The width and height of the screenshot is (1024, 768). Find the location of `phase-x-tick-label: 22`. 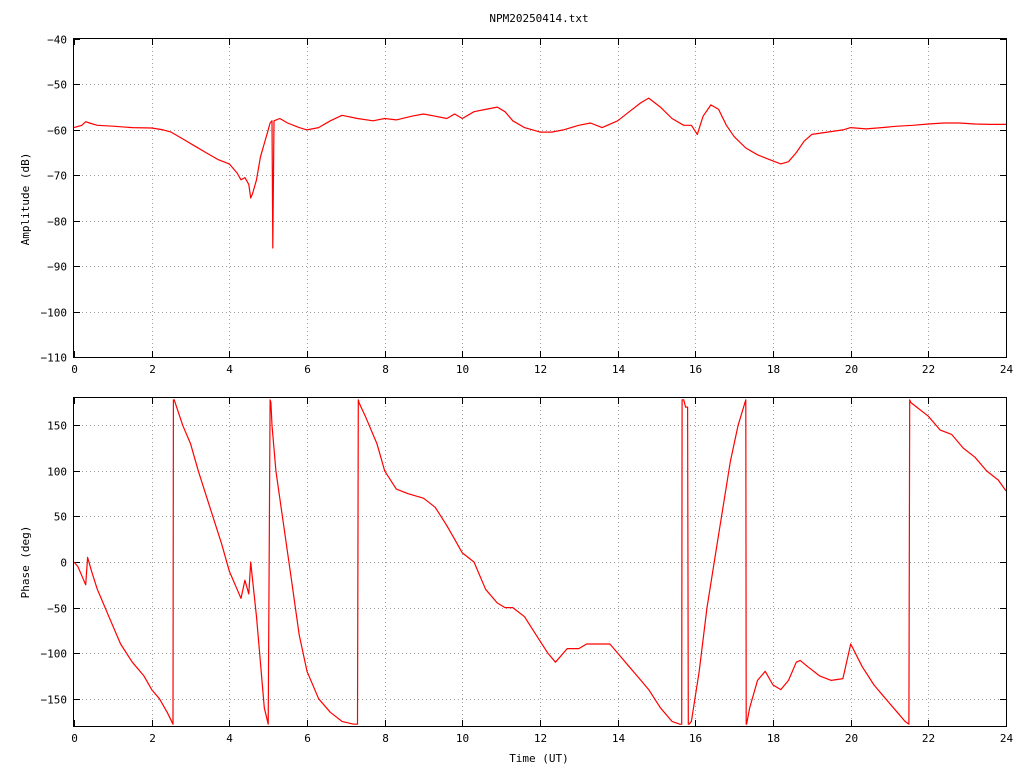

phase-x-tick-label: 22 is located at coordinates (928, 738).